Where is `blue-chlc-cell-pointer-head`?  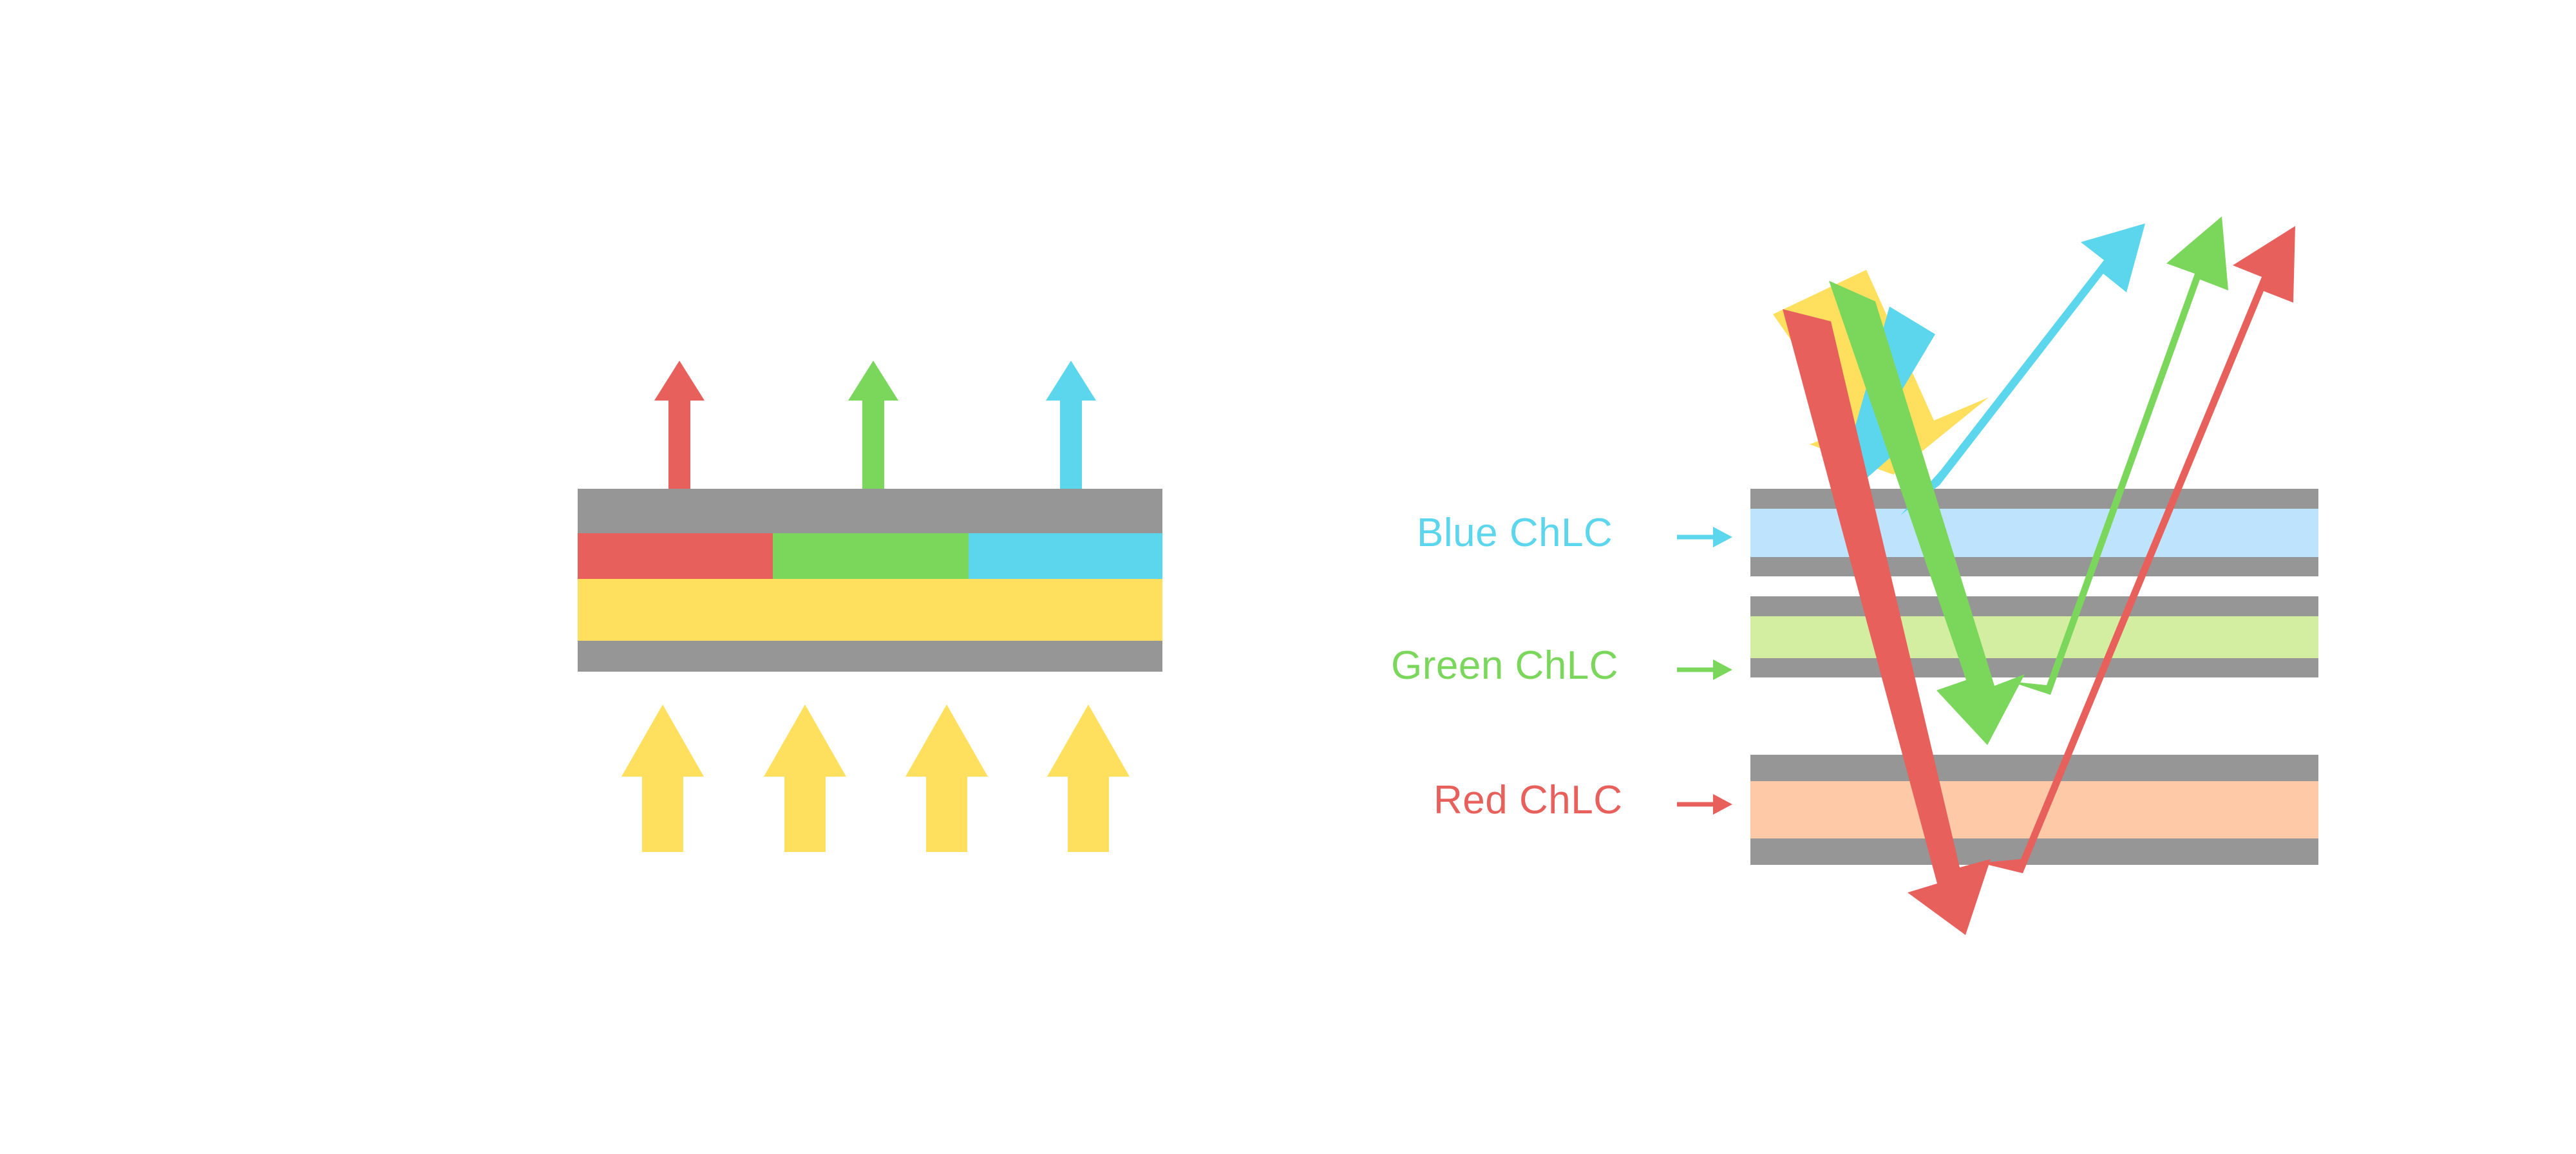 blue-chlc-cell-pointer-head is located at coordinates (1723, 537).